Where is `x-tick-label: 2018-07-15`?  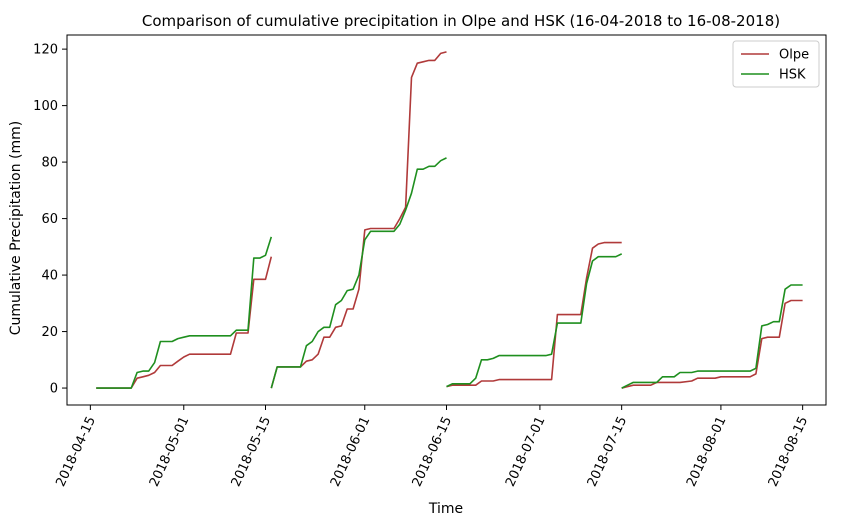
x-tick-label: 2018-07-15 is located at coordinates (608, 451).